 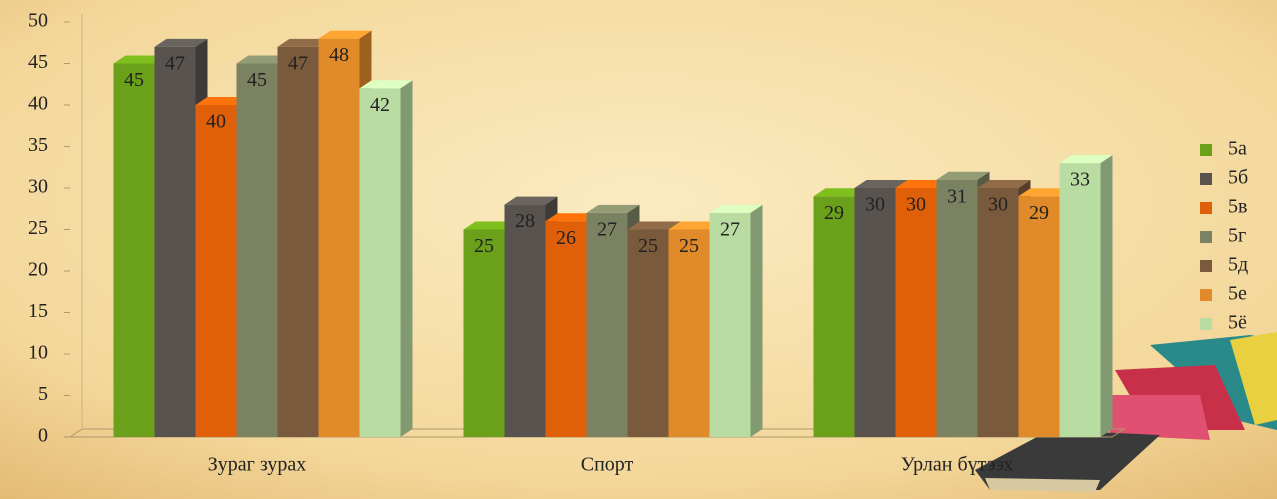 What do you see at coordinates (43, 394) in the screenshot?
I see `y-tick-label: 5` at bounding box center [43, 394].